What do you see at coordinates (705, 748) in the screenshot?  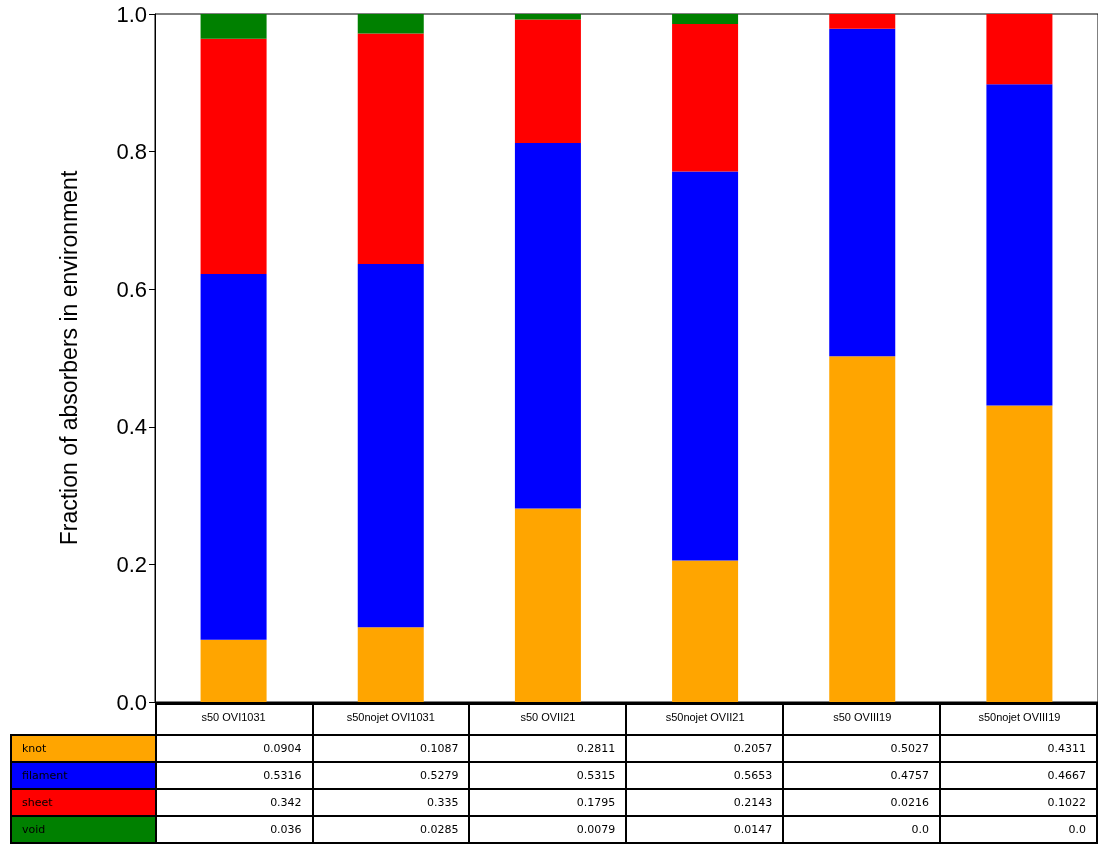 I see `data-label: 0.2057` at bounding box center [705, 748].